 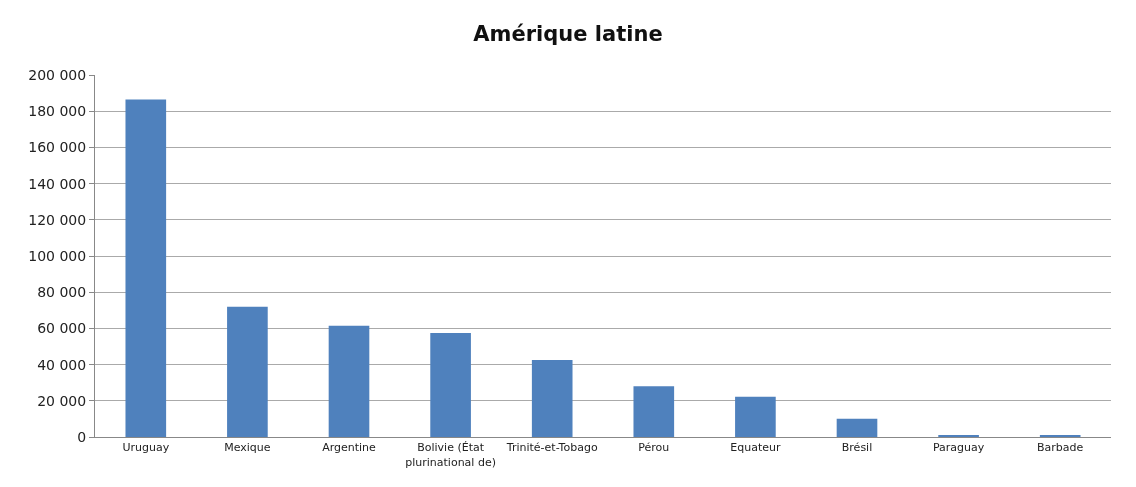 I want to click on x-tick-label: Mexique, so click(x=247, y=448).